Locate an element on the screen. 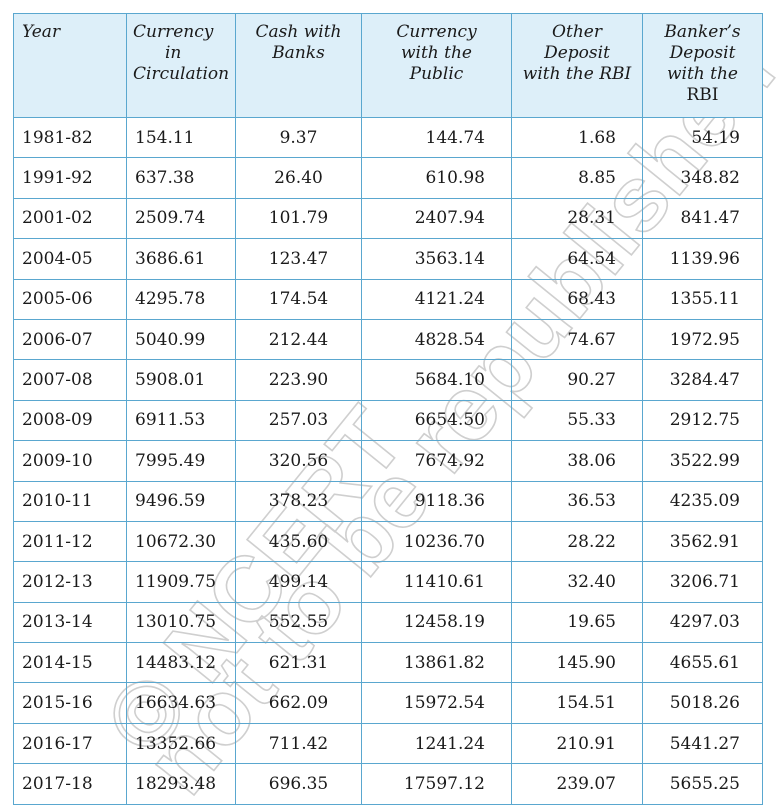  header-currency-with-public: Currency with the Public is located at coordinates (436, 65).